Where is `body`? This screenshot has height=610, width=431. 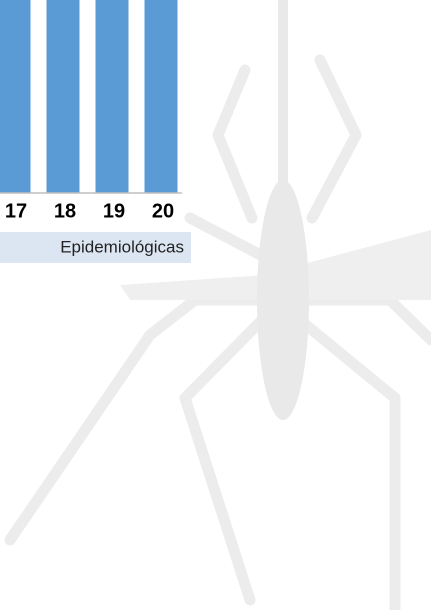 body is located at coordinates (283, 300).